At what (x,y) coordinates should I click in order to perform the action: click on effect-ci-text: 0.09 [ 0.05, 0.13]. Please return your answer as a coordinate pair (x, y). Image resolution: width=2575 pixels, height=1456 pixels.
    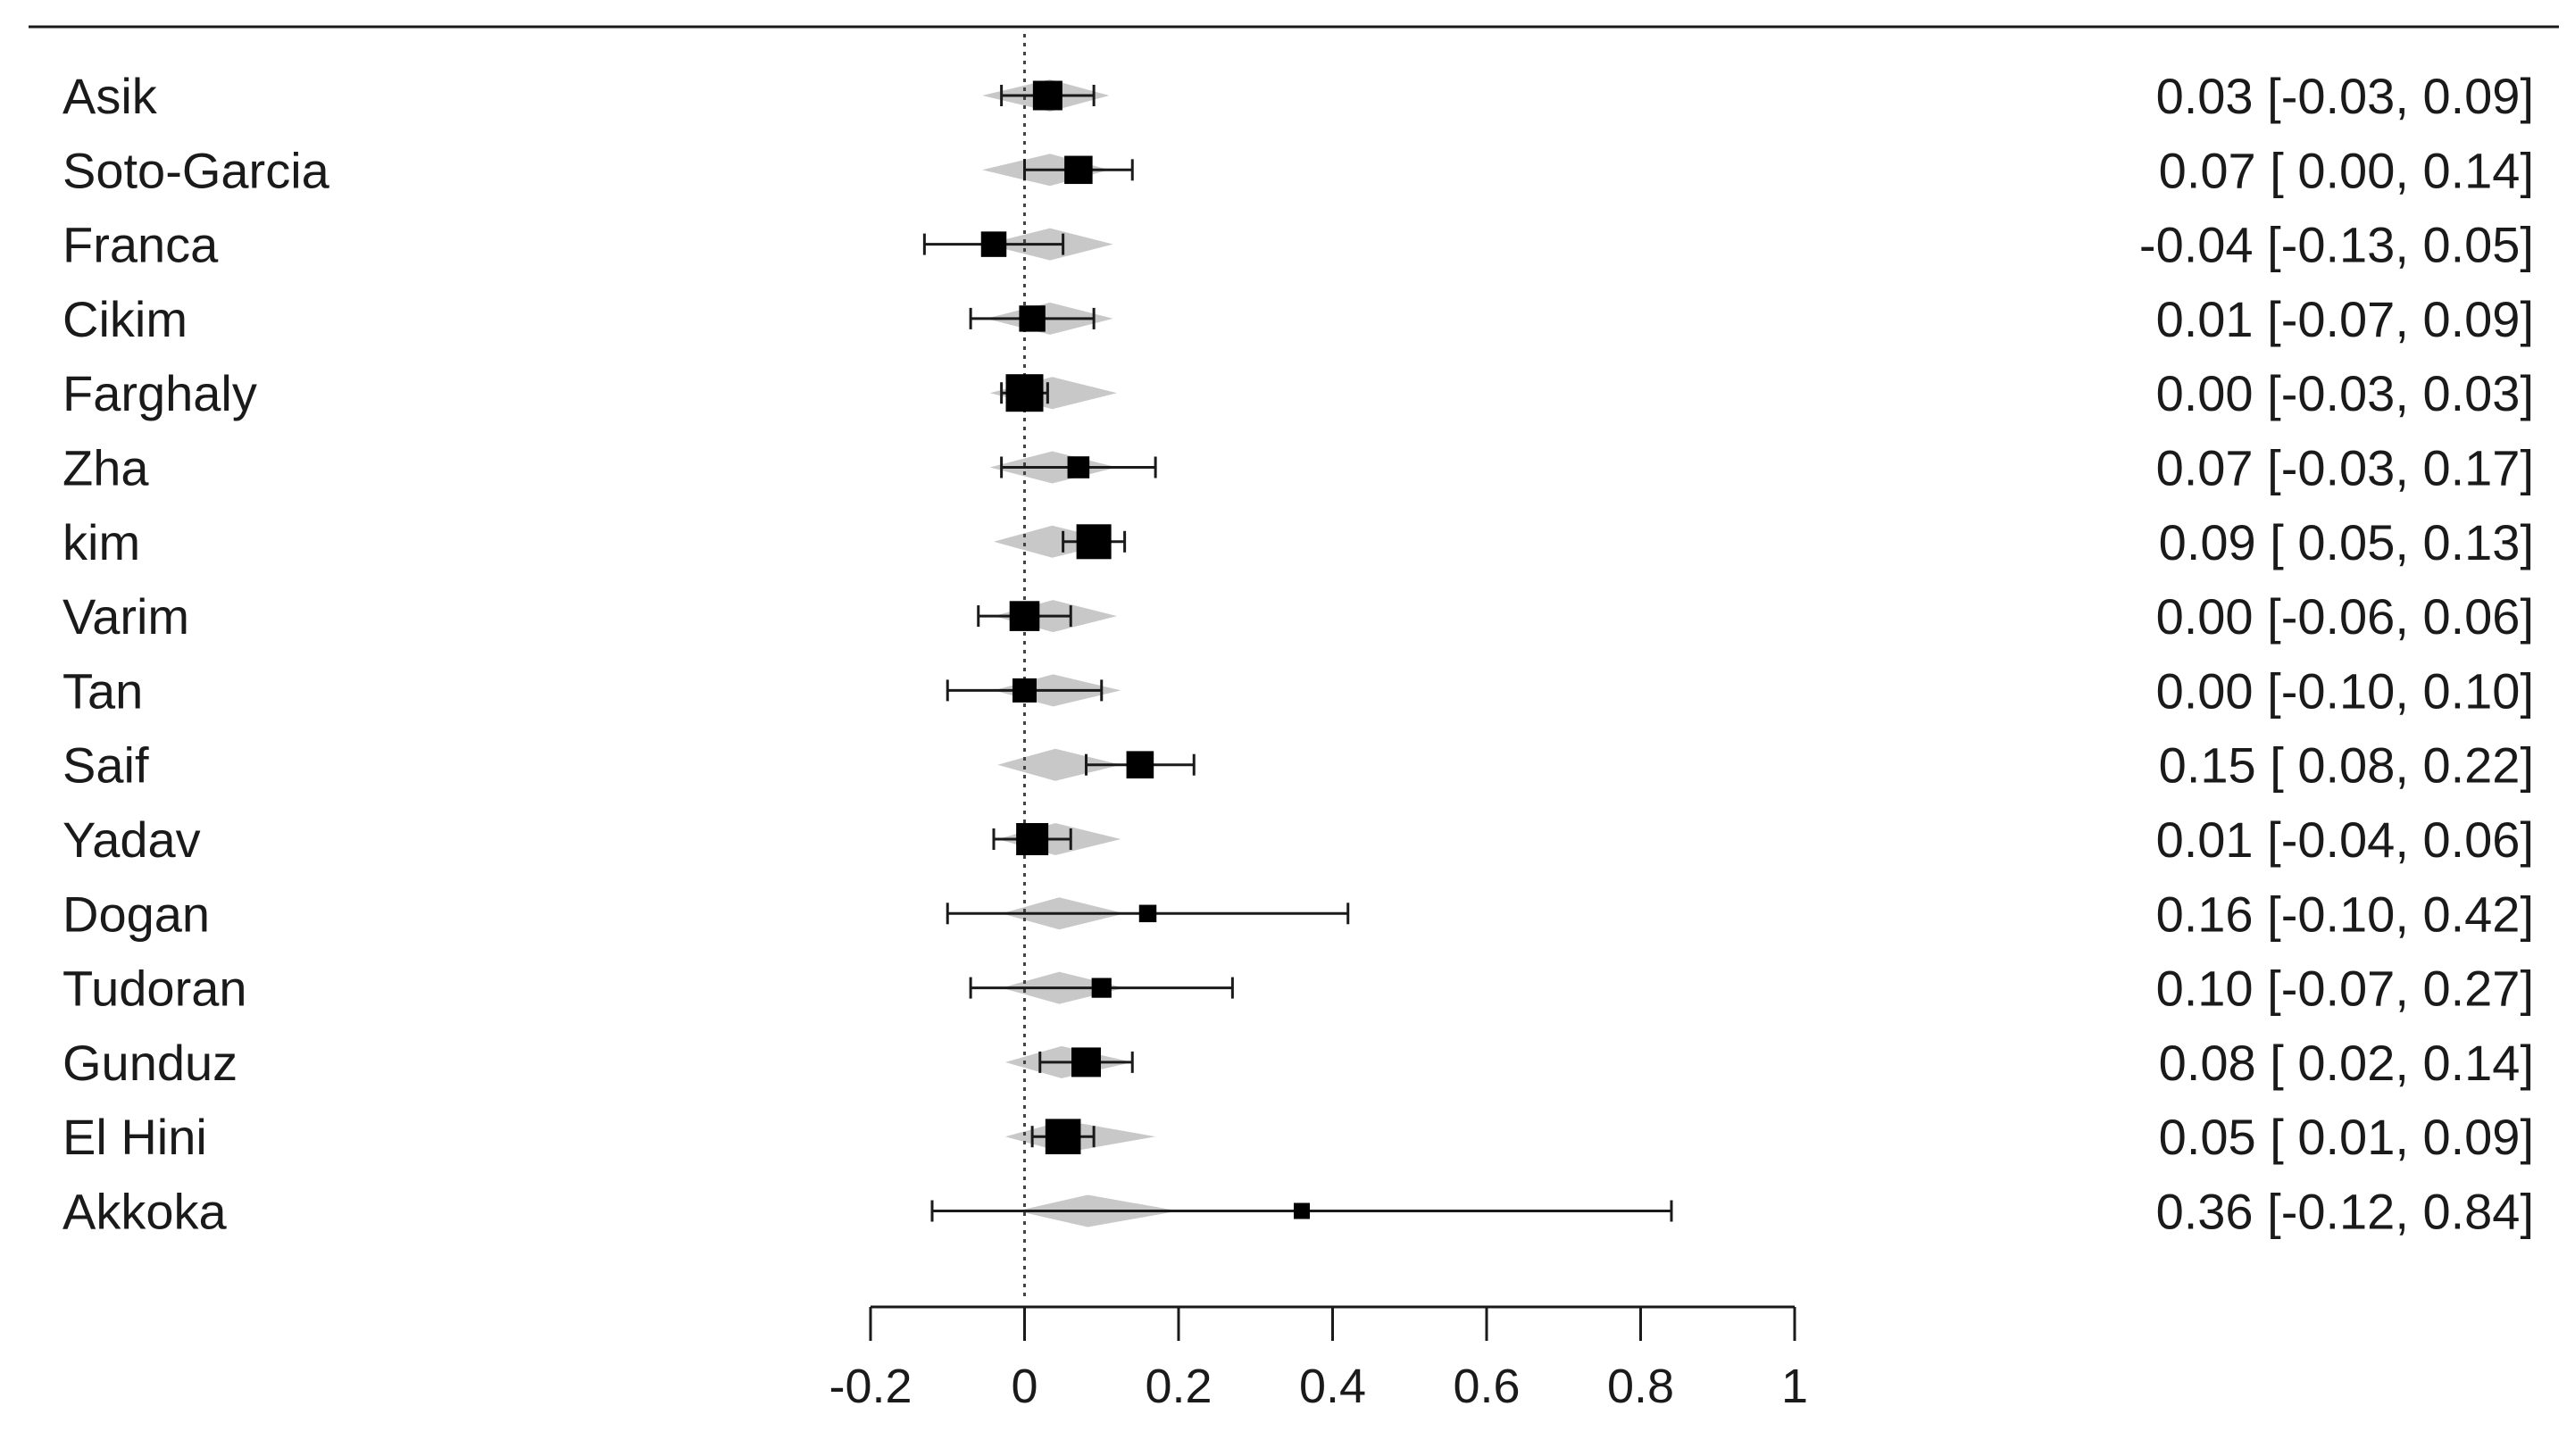
    Looking at the image, I should click on (2347, 542).